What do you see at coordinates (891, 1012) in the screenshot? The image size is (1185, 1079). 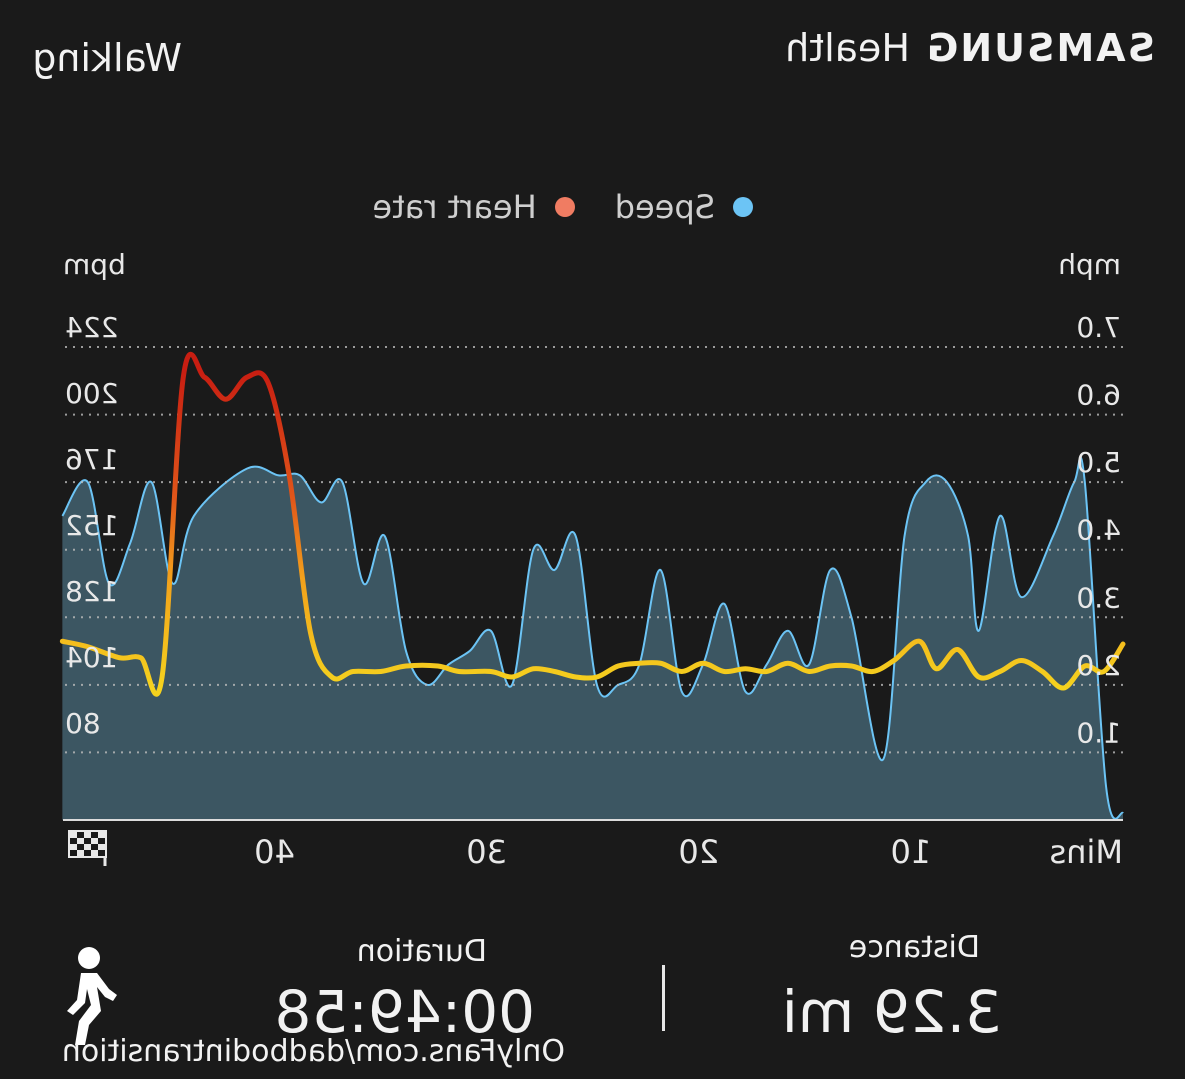 I see `distance-value: 3.29 mi` at bounding box center [891, 1012].